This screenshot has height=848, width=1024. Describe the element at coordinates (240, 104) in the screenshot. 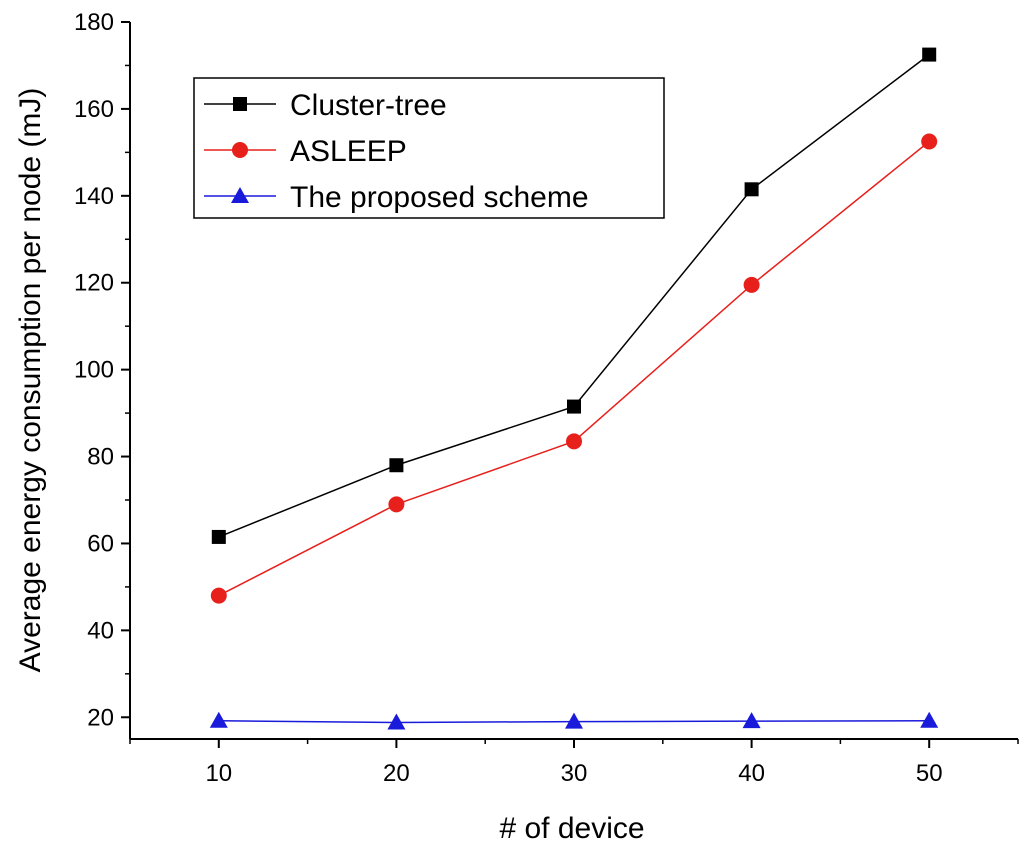

I see `legend-marker-cluster-tree` at that location.